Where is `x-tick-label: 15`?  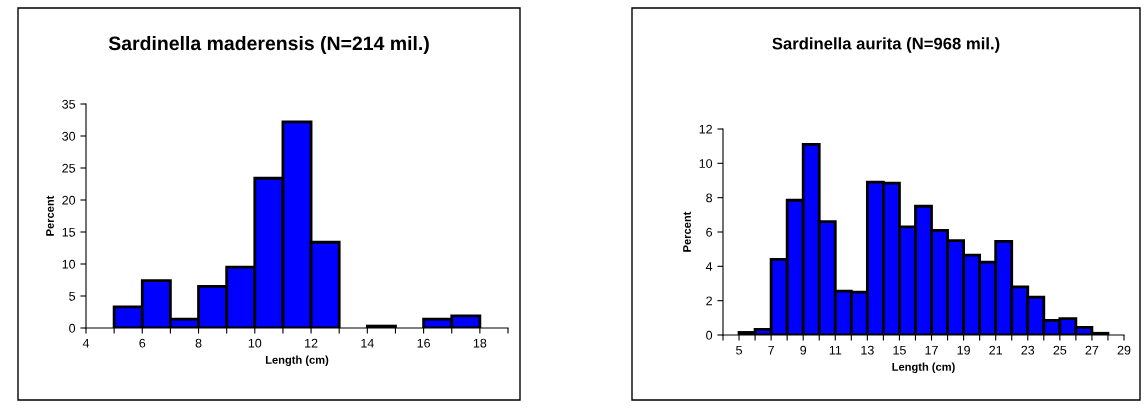 x-tick-label: 15 is located at coordinates (899, 350).